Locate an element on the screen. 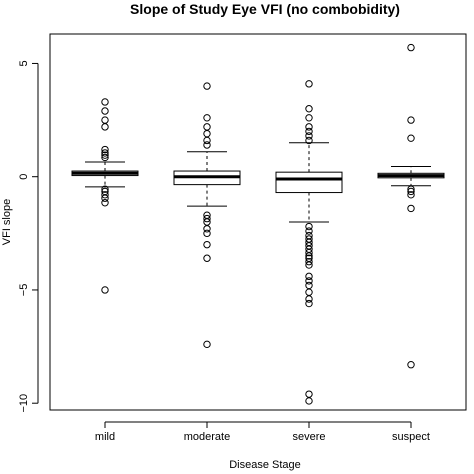  chart-title: Slope of Study Eye VFI (no combobidity) is located at coordinates (265, 9).